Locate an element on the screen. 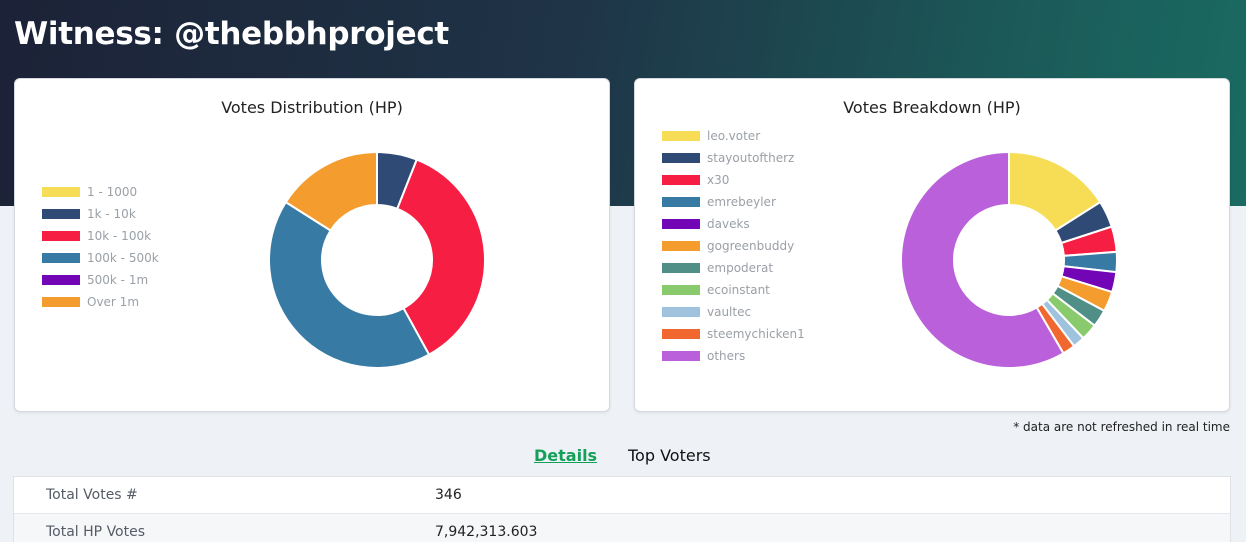 The image size is (1246, 542). legend-label: ecoinstant is located at coordinates (738, 290).